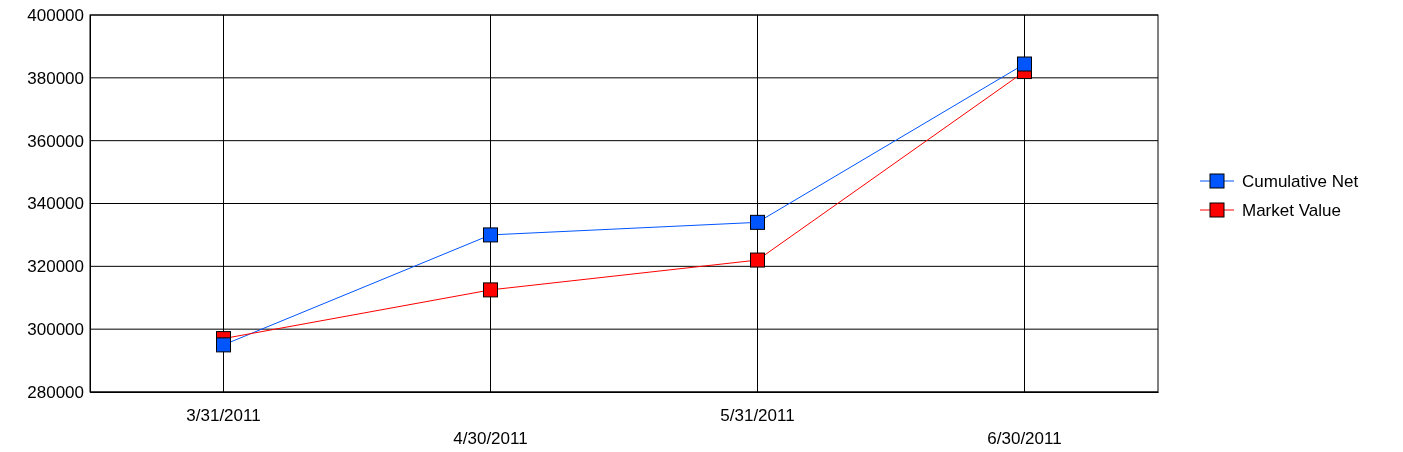 The width and height of the screenshot is (1403, 452). Describe the element at coordinates (55, 15) in the screenshot. I see `y-tick-label: 400000` at that location.